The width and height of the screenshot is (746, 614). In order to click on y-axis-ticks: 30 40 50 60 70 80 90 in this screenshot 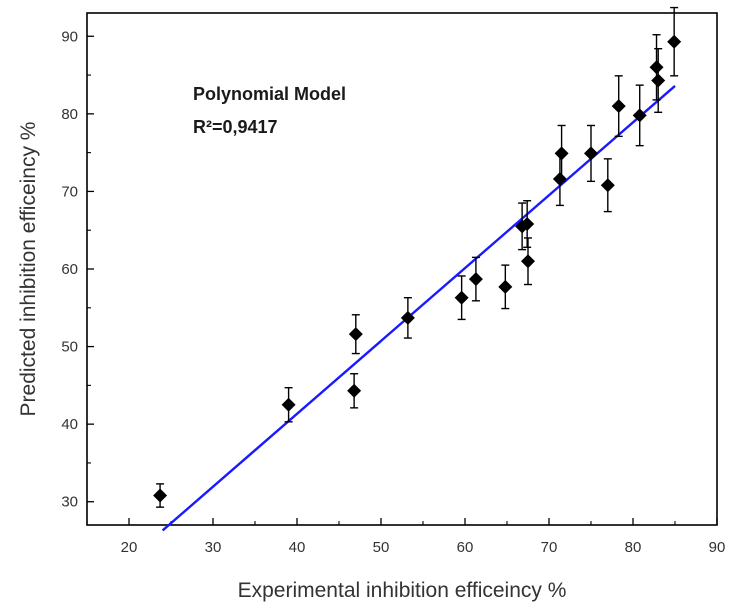, I will do `click(77, 269)`.